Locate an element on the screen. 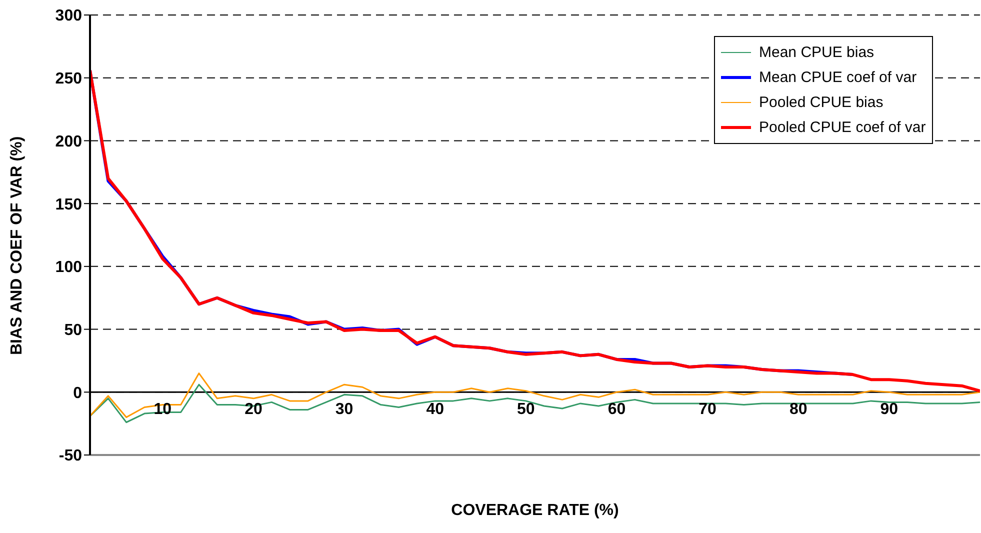 The height and width of the screenshot is (533, 981). y-tick-label: 250 is located at coordinates (68, 79).